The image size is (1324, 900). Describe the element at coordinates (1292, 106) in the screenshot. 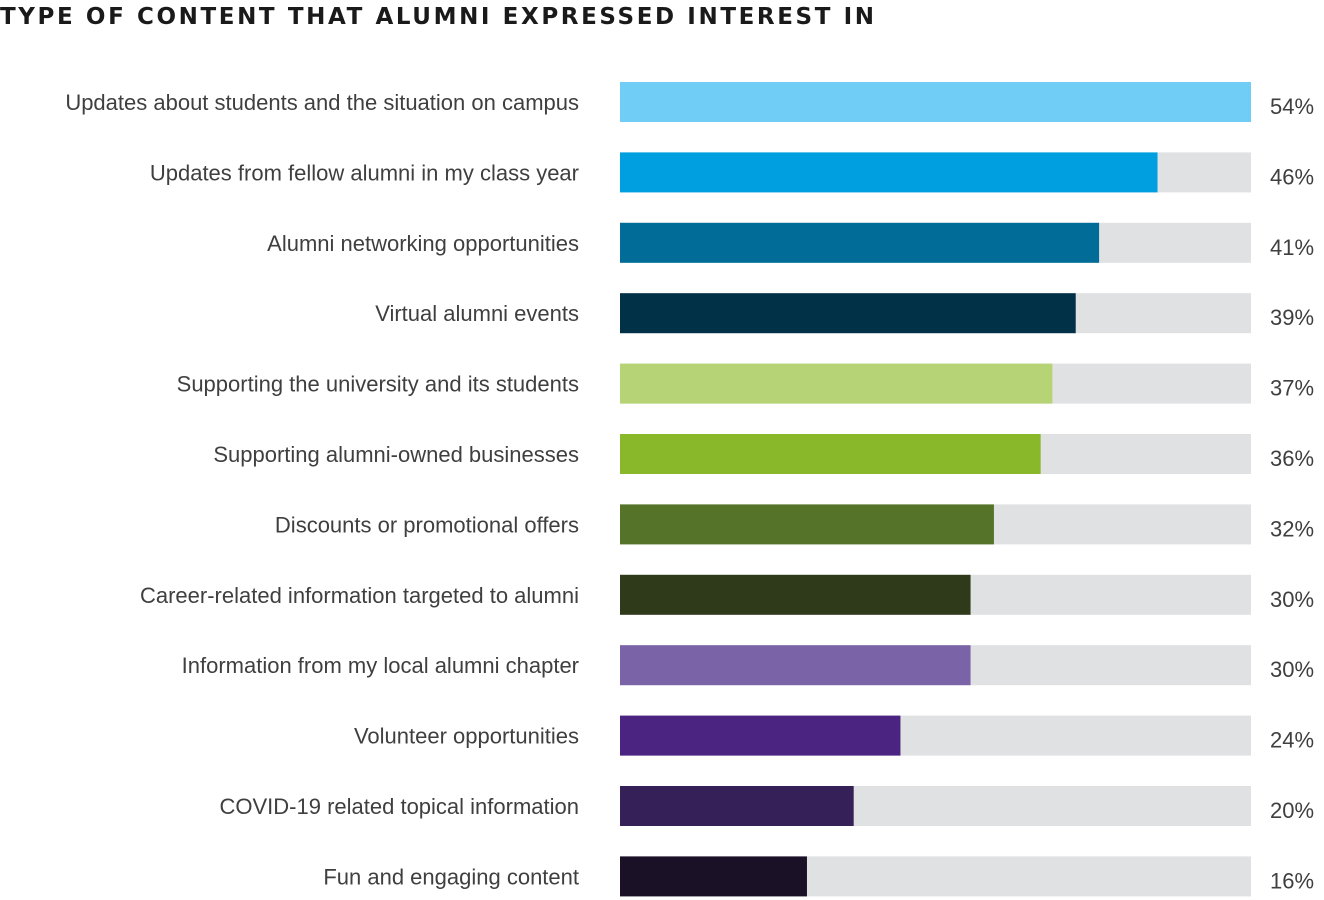

I see `value-label: 54%` at that location.